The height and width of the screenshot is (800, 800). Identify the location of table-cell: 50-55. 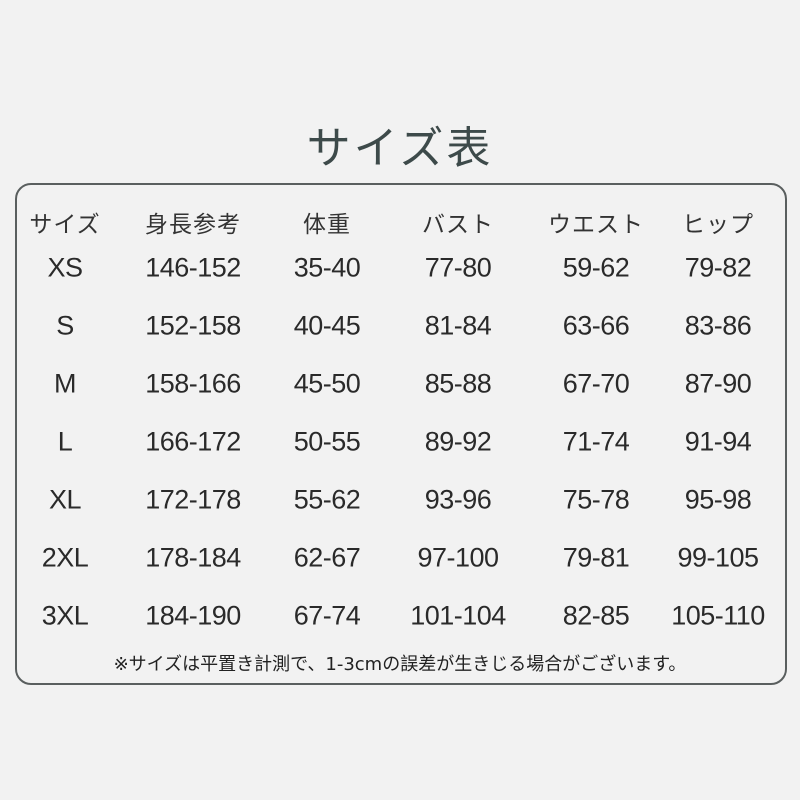
(327, 441).